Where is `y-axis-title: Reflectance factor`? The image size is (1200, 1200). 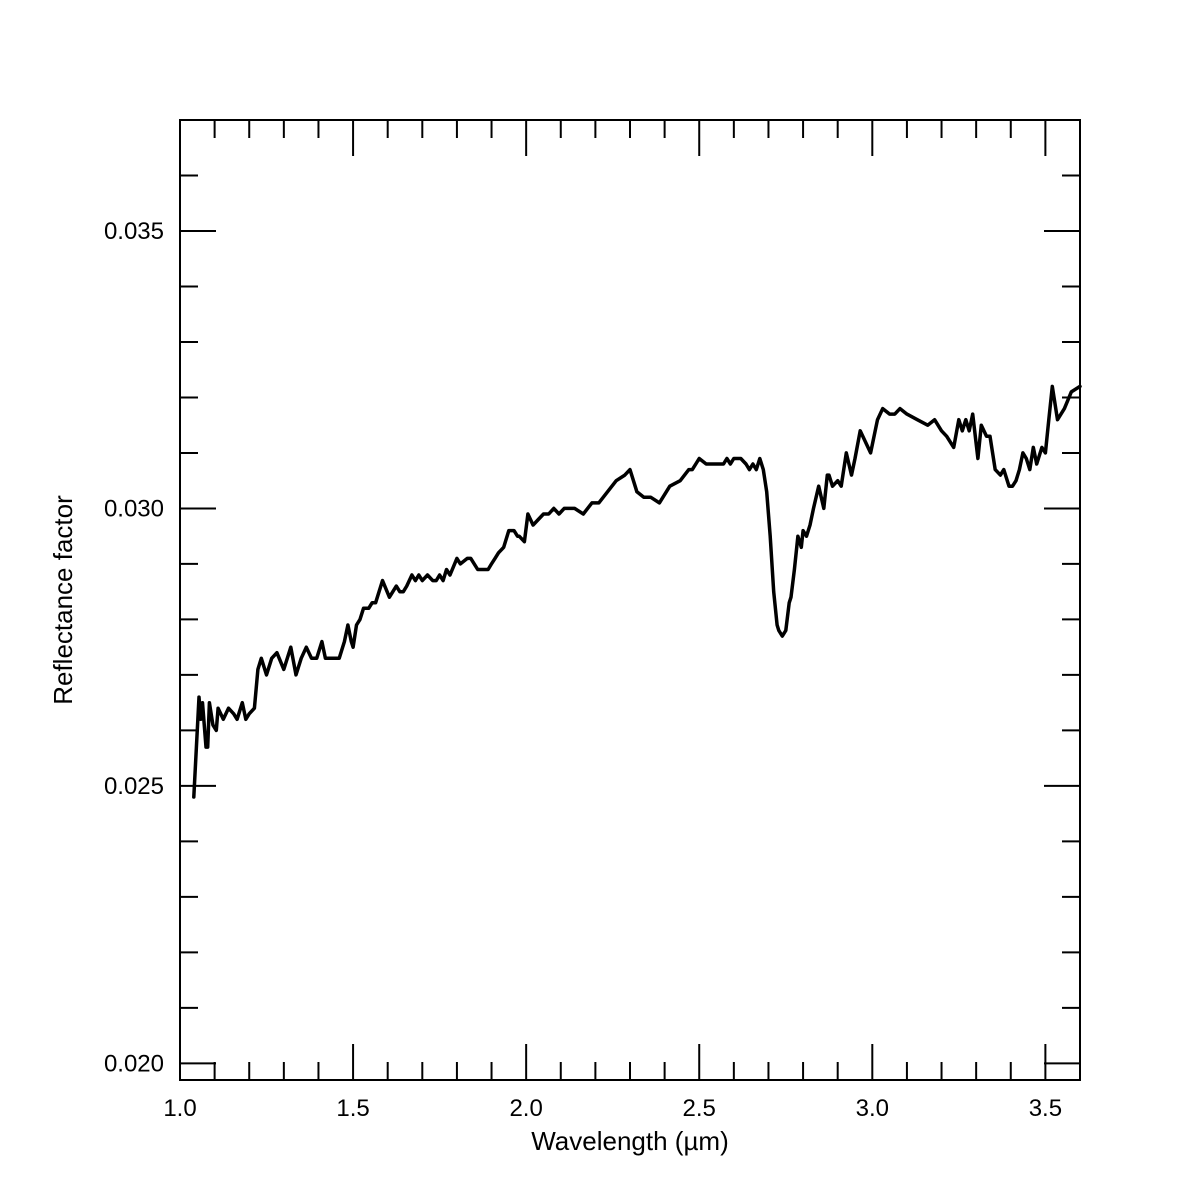
y-axis-title: Reflectance factor is located at coordinates (63, 600).